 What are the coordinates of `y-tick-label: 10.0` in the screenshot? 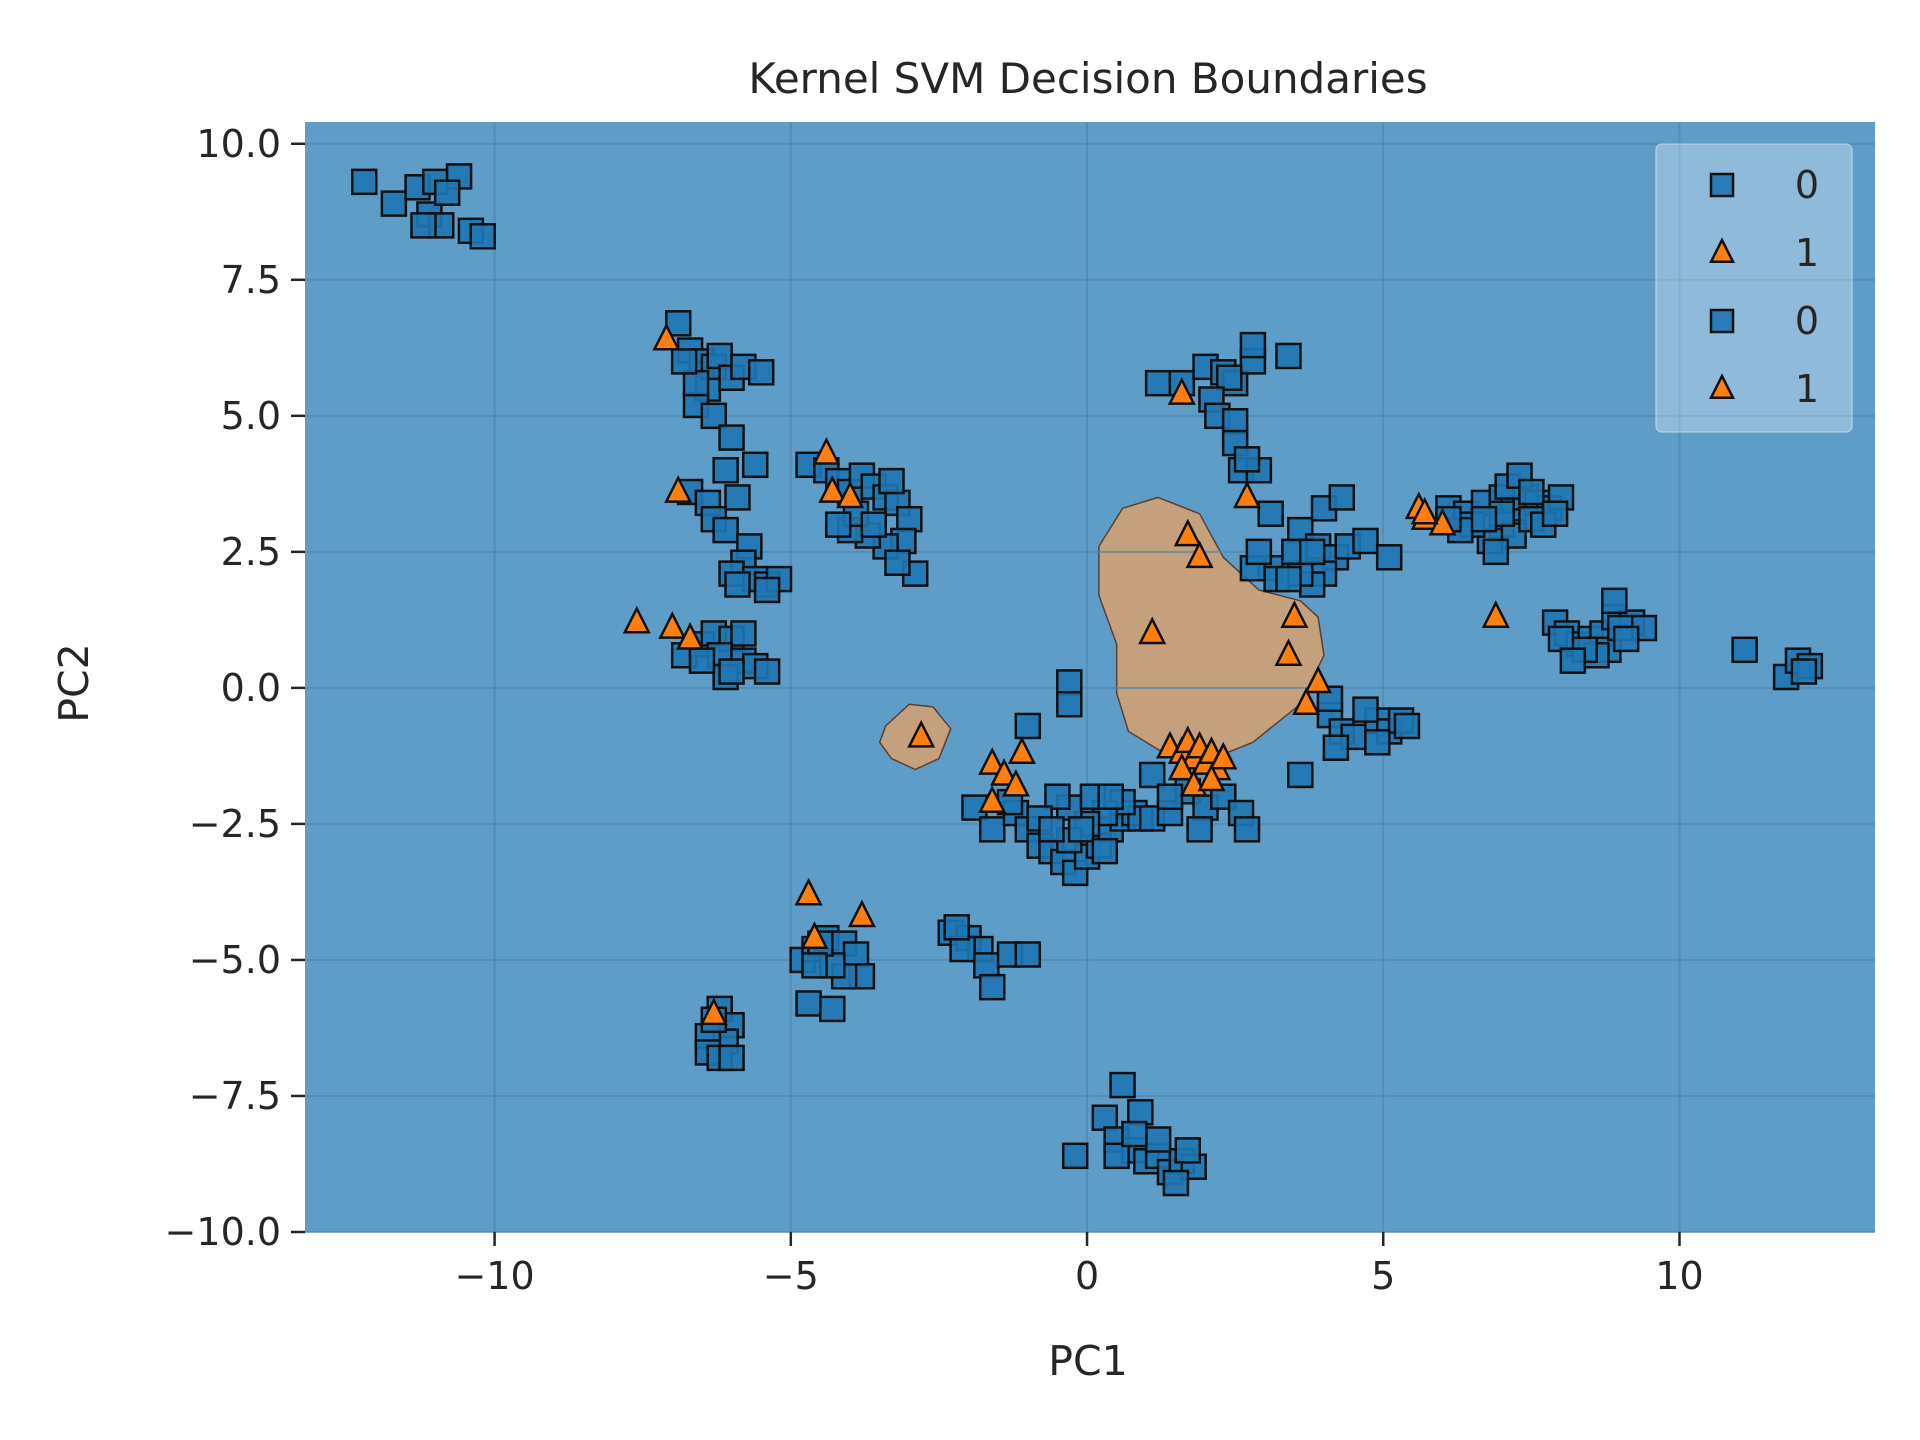 It's located at (238, 144).